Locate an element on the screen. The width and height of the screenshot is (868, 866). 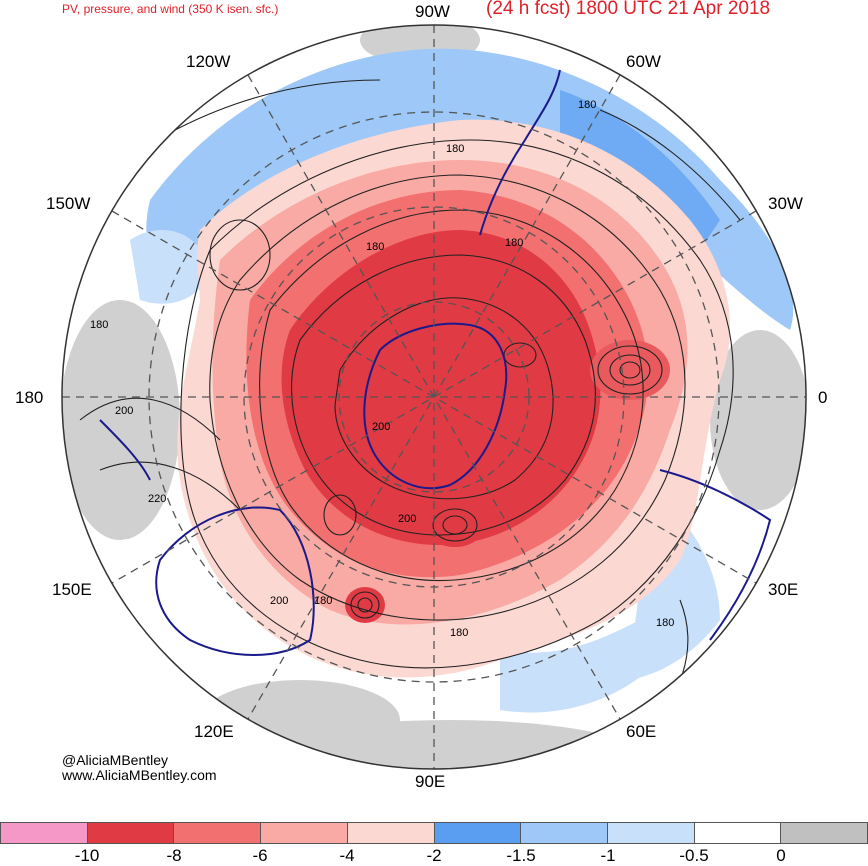
longitude-label-right: 0 is located at coordinates (823, 397).